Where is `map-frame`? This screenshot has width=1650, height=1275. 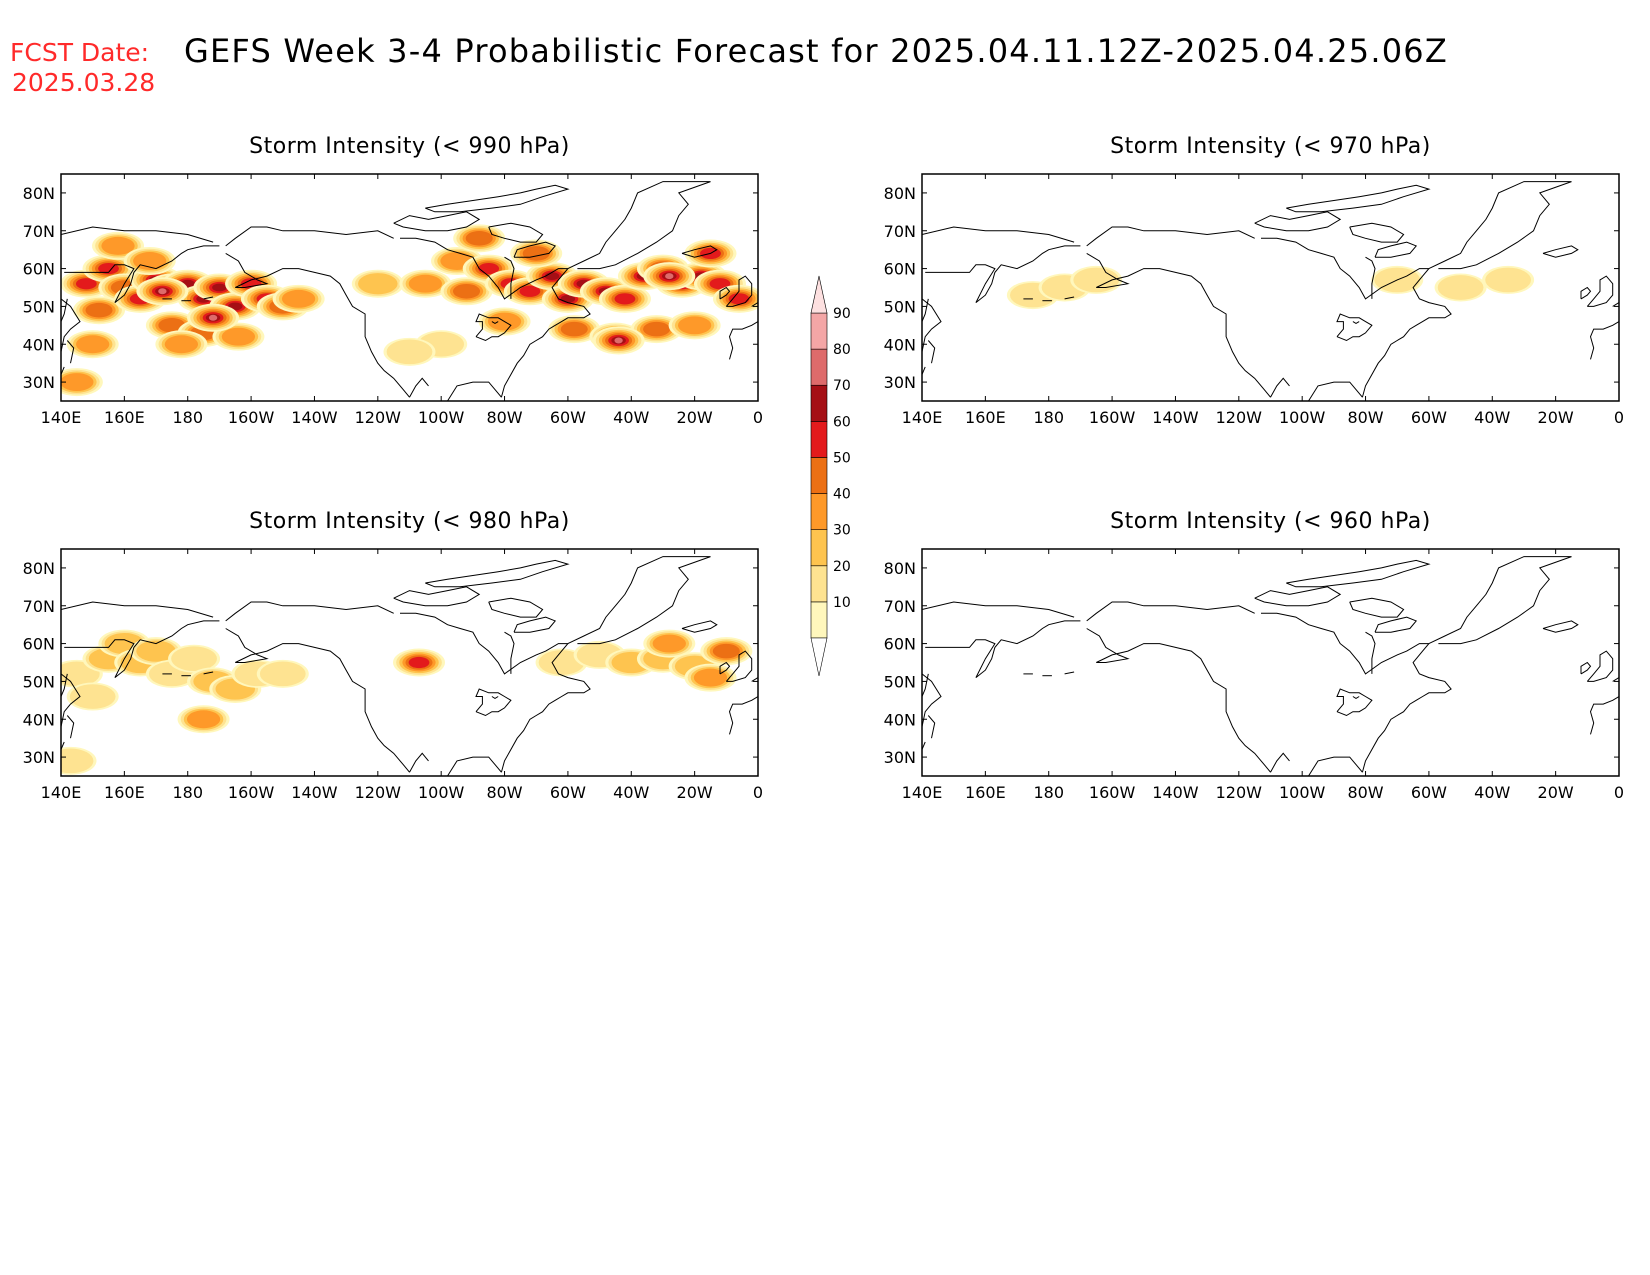
map-frame is located at coordinates (1270, 287).